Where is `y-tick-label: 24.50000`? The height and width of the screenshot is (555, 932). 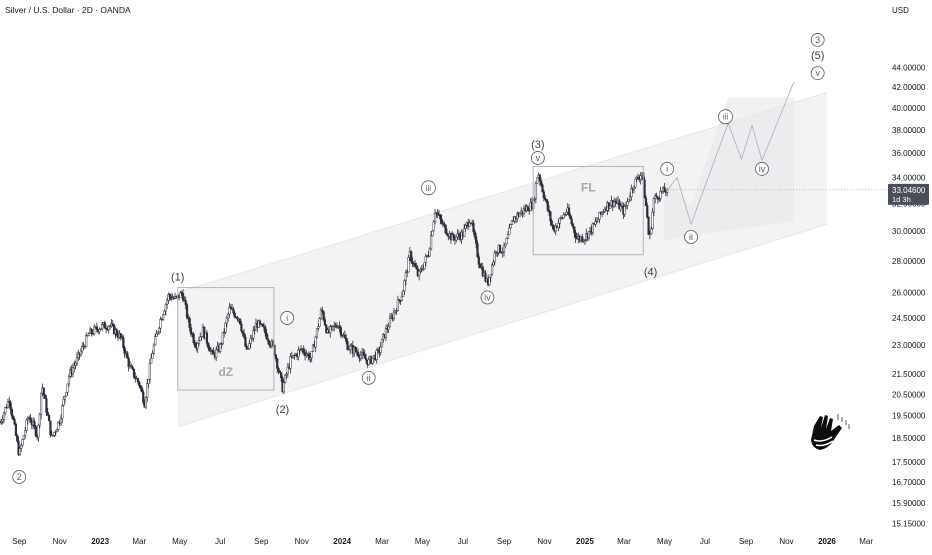 y-tick-label: 24.50000 is located at coordinates (909, 318).